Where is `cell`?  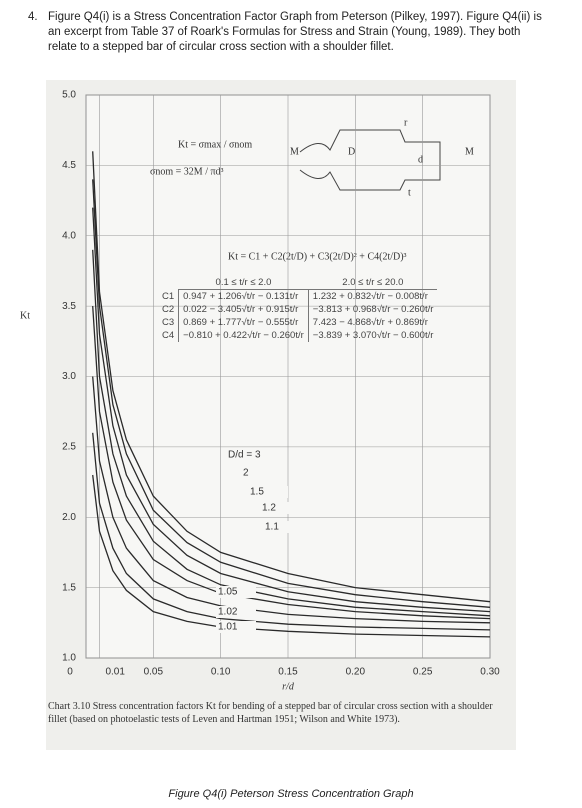
cell is located at coordinates (168, 283).